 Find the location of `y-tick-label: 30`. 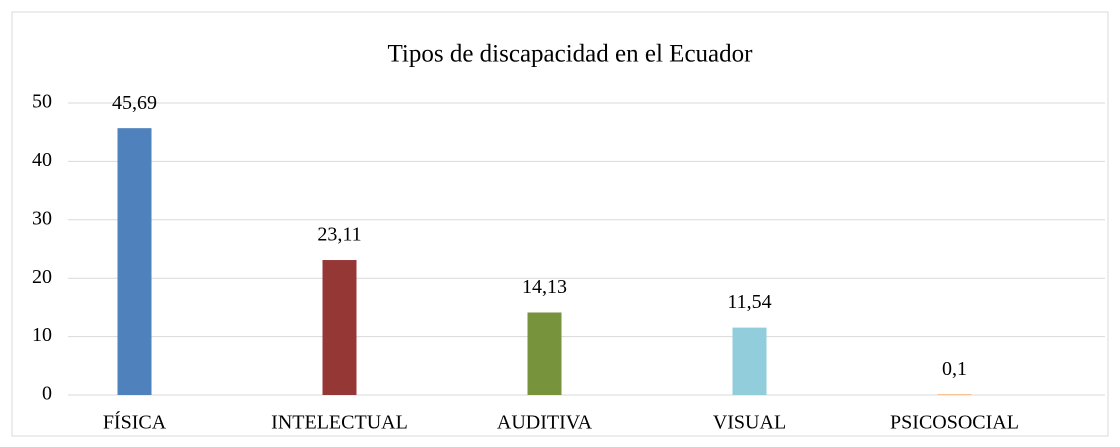

y-tick-label: 30 is located at coordinates (42, 218).